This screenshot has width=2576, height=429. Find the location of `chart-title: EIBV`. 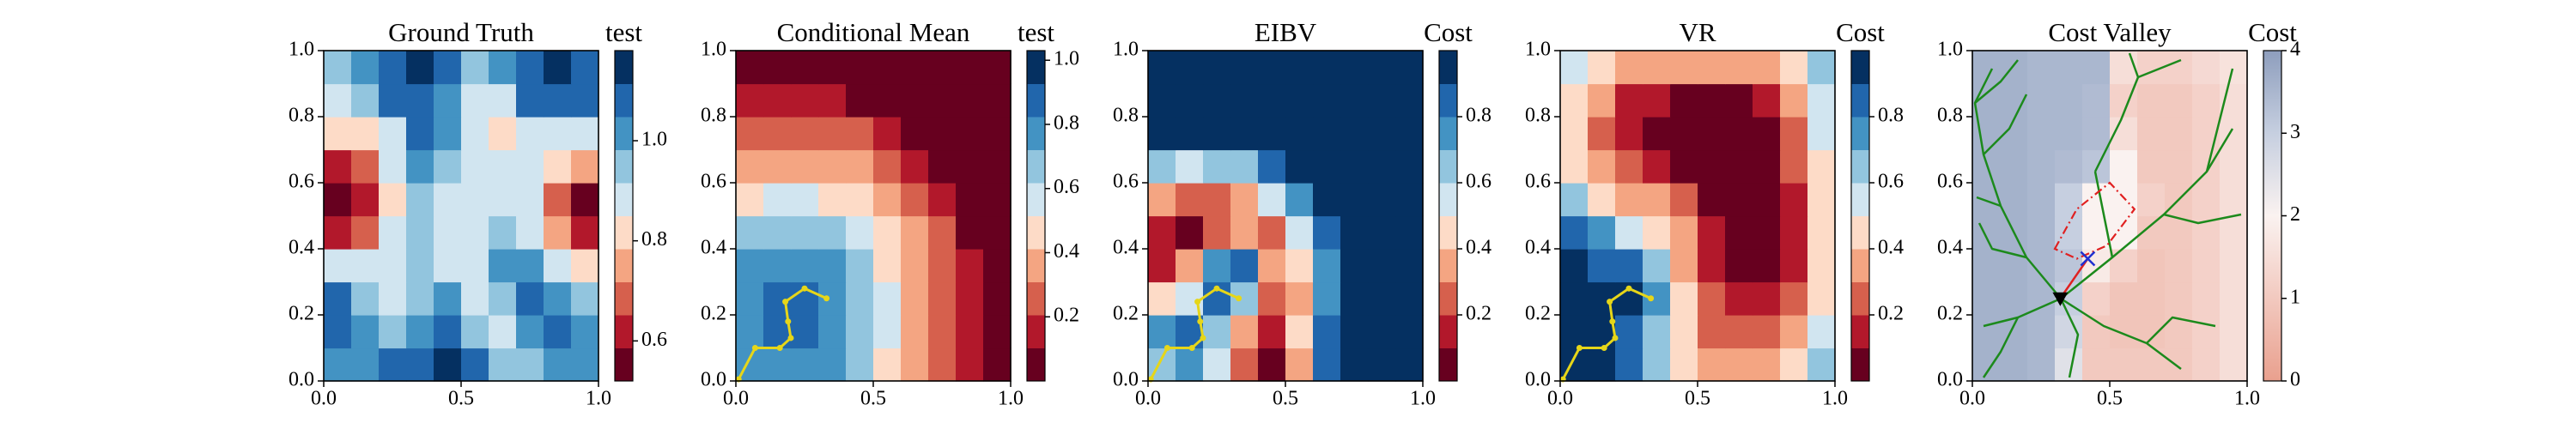

chart-title: EIBV is located at coordinates (1286, 32).